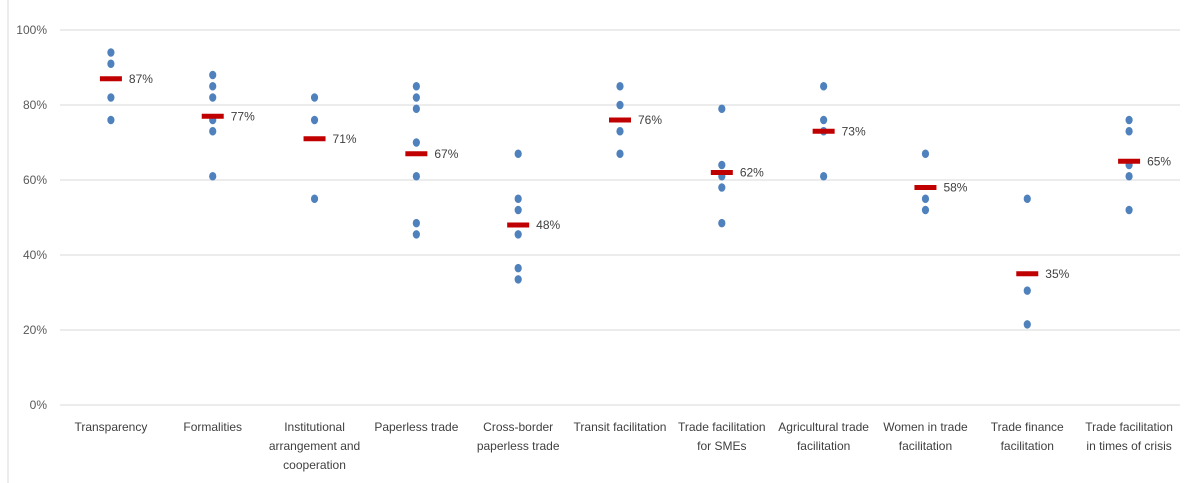 The image size is (1199, 483). I want to click on average-label: 67%, so click(446, 154).